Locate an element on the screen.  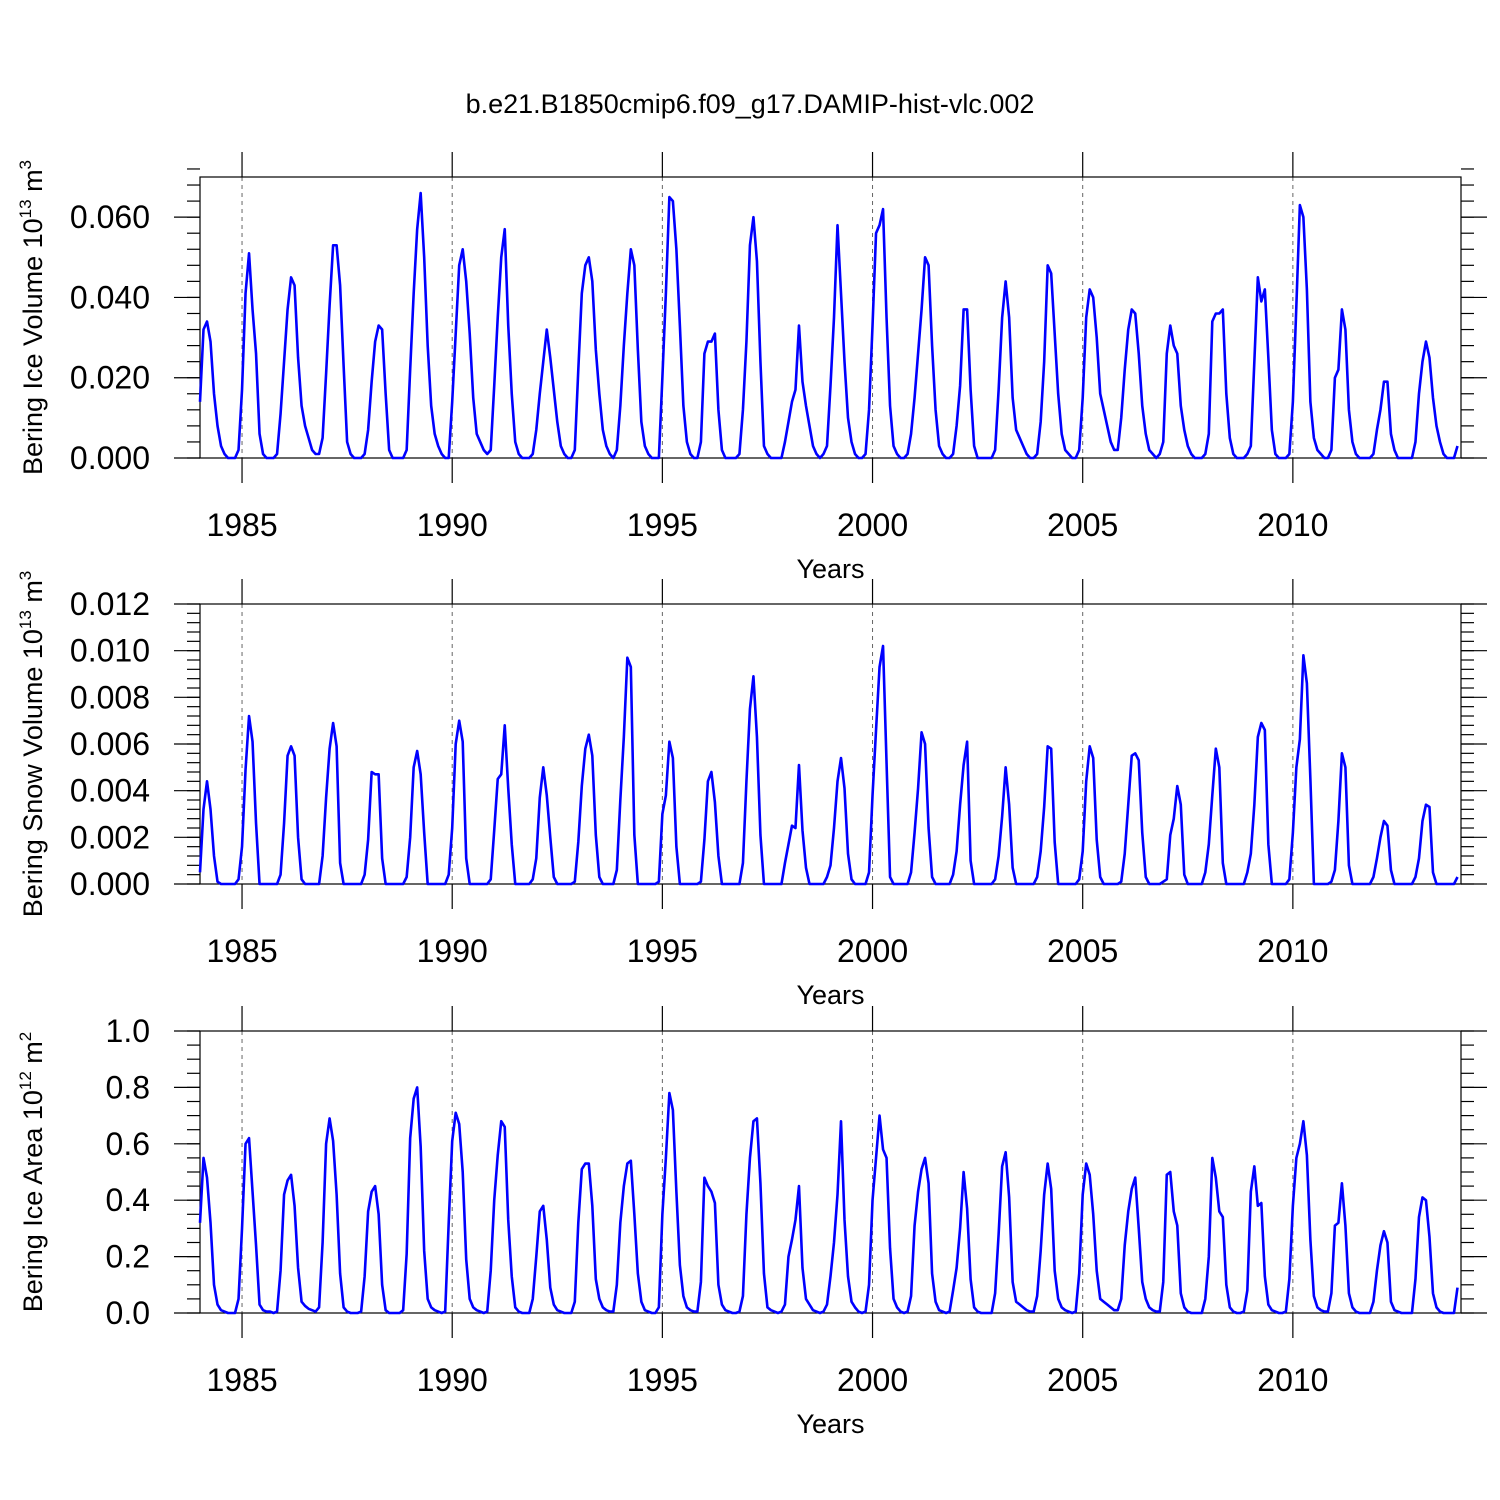
y-tick-label: 0.8 is located at coordinates (128, 1087).